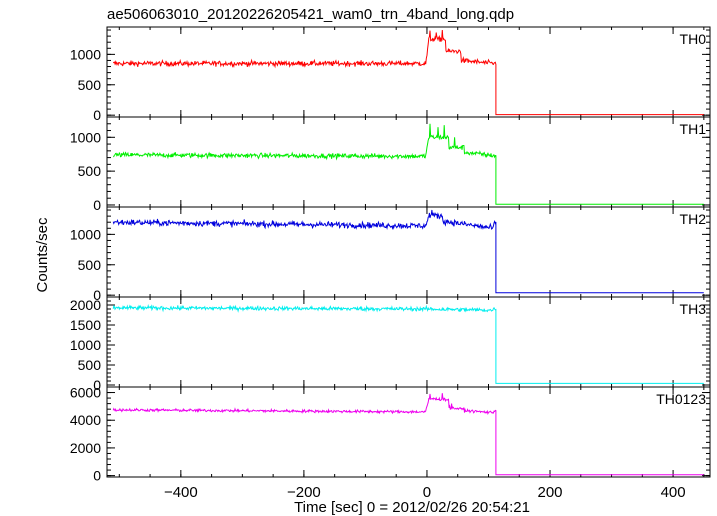  Describe the element at coordinates (681, 399) in the screenshot. I see `series-label-th0123: TH0123` at that location.